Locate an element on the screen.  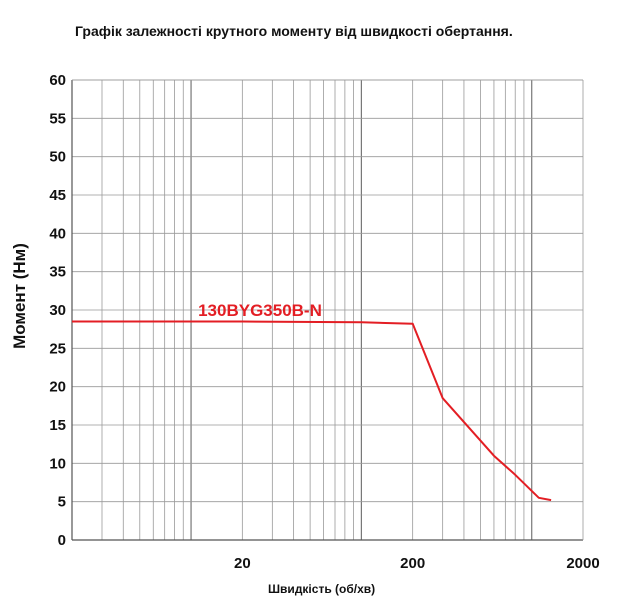
x-axis-label: Швидкість (об/хв) is located at coordinates (322, 589).